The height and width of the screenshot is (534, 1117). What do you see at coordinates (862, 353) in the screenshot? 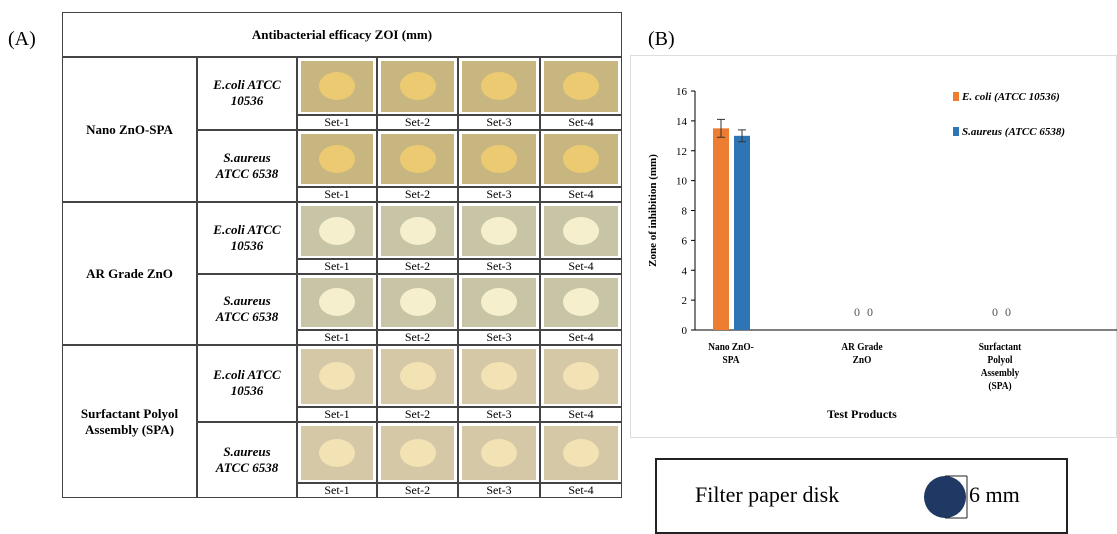
I see `x-tick-label: AR Grade ZnO` at bounding box center [862, 353].